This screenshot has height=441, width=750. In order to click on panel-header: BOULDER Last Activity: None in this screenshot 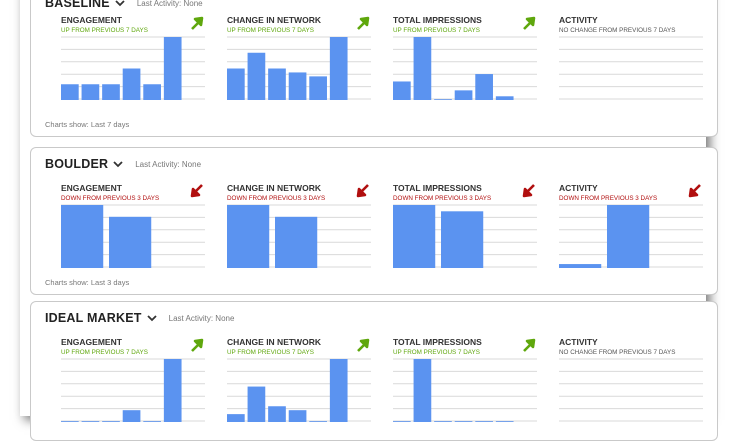, I will do `click(123, 164)`.